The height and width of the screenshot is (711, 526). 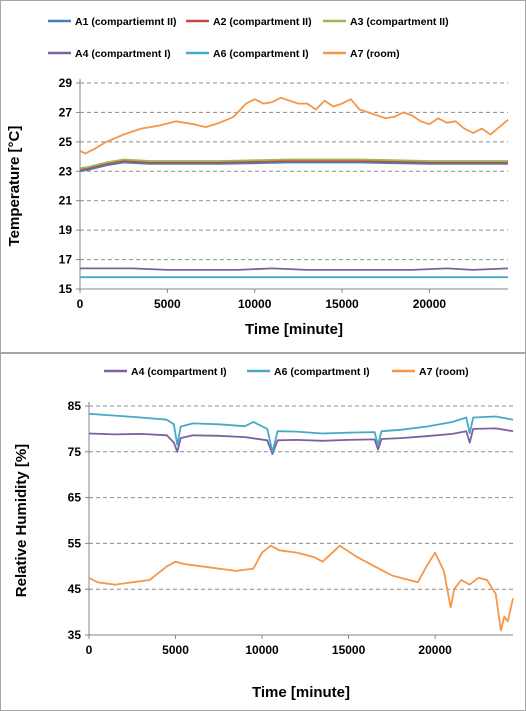 What do you see at coordinates (75, 406) in the screenshot?
I see `y-tick-label: 85` at bounding box center [75, 406].